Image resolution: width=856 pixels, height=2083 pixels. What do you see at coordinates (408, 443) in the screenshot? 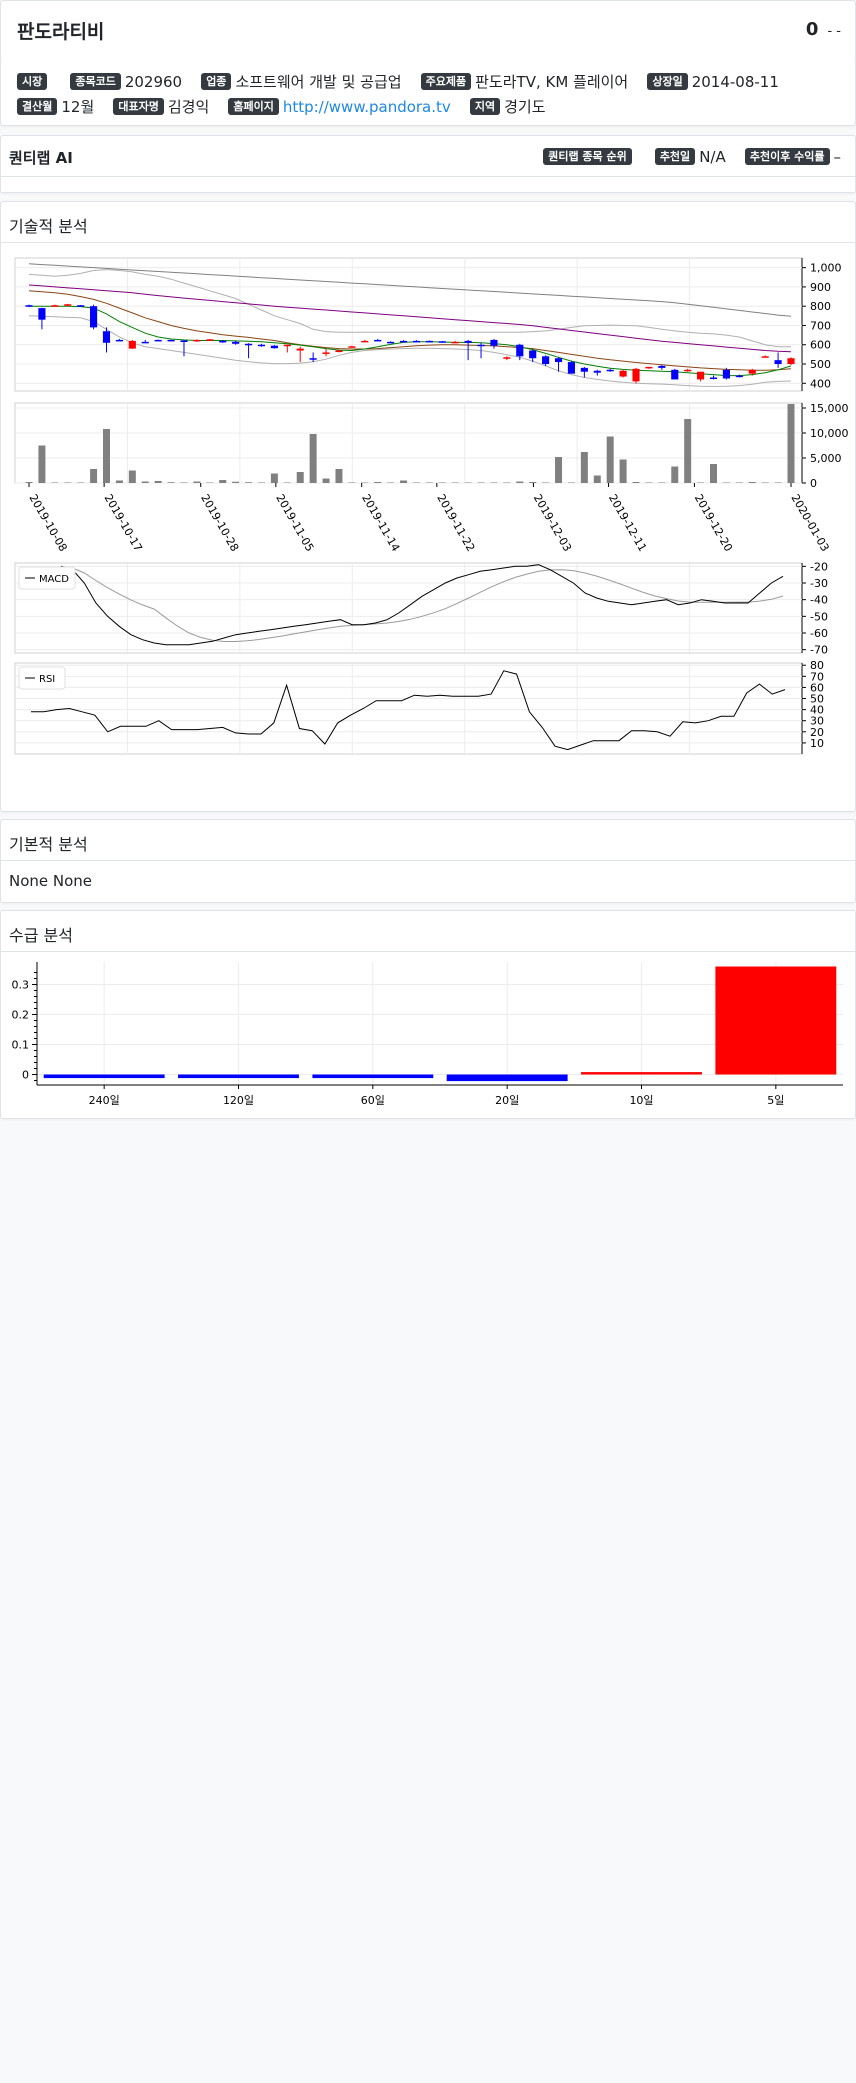
I see `volume-frame` at bounding box center [408, 443].